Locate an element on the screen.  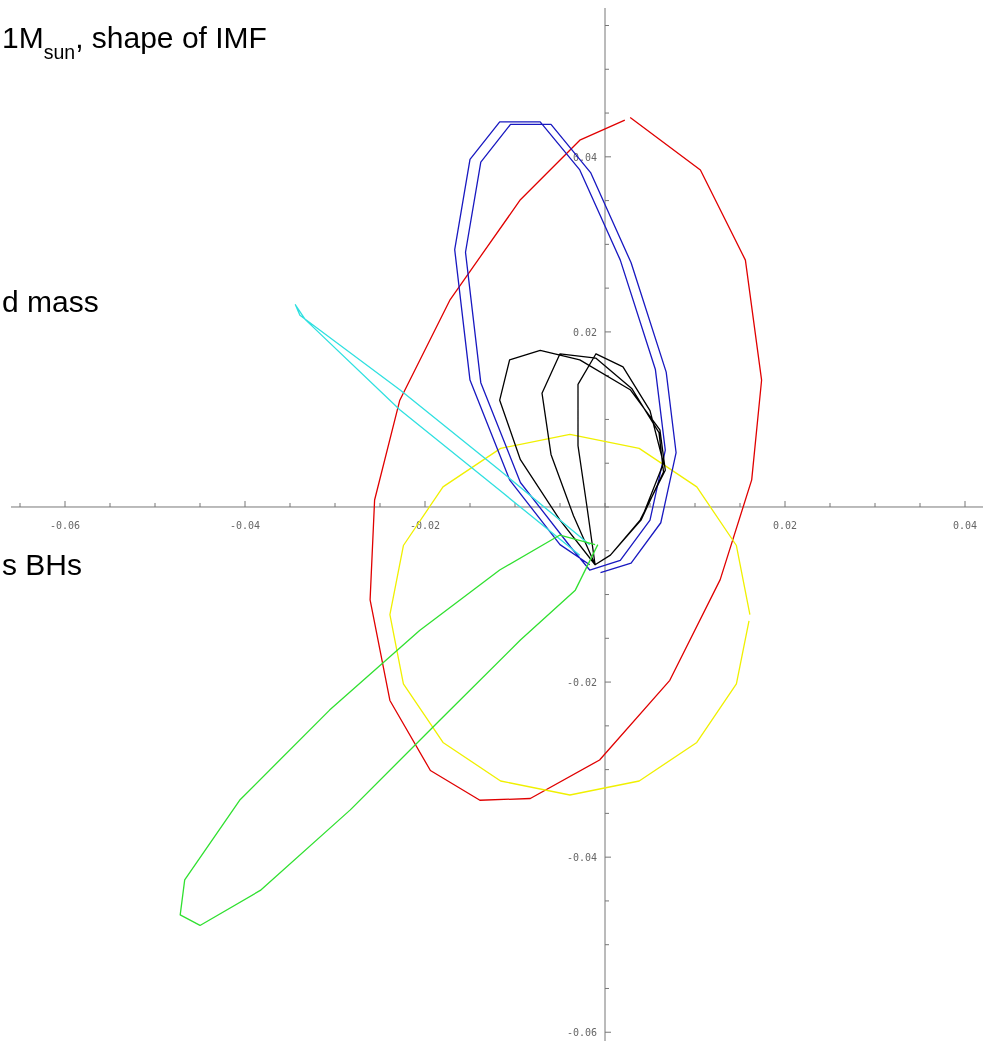
x-tick-label: 0.02 is located at coordinates (785, 525).